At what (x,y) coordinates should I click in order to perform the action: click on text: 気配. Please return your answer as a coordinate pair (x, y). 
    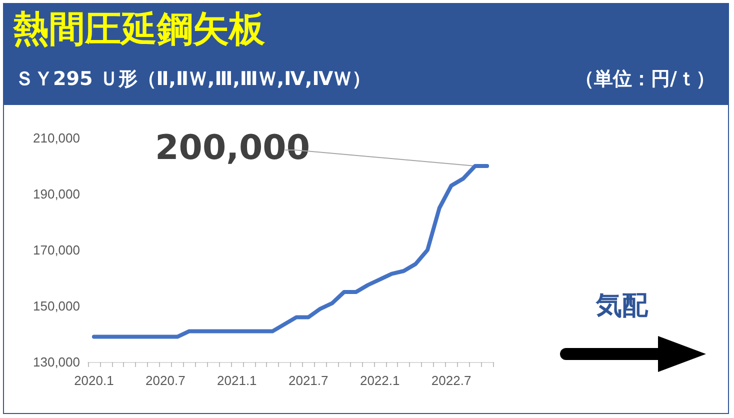
    Looking at the image, I should click on (622, 306).